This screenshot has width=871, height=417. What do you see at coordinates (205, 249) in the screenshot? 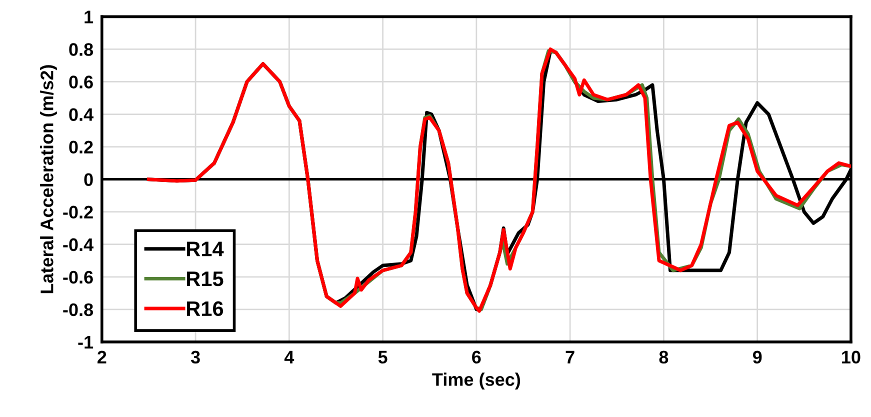
I see `legend-label: R14` at bounding box center [205, 249].